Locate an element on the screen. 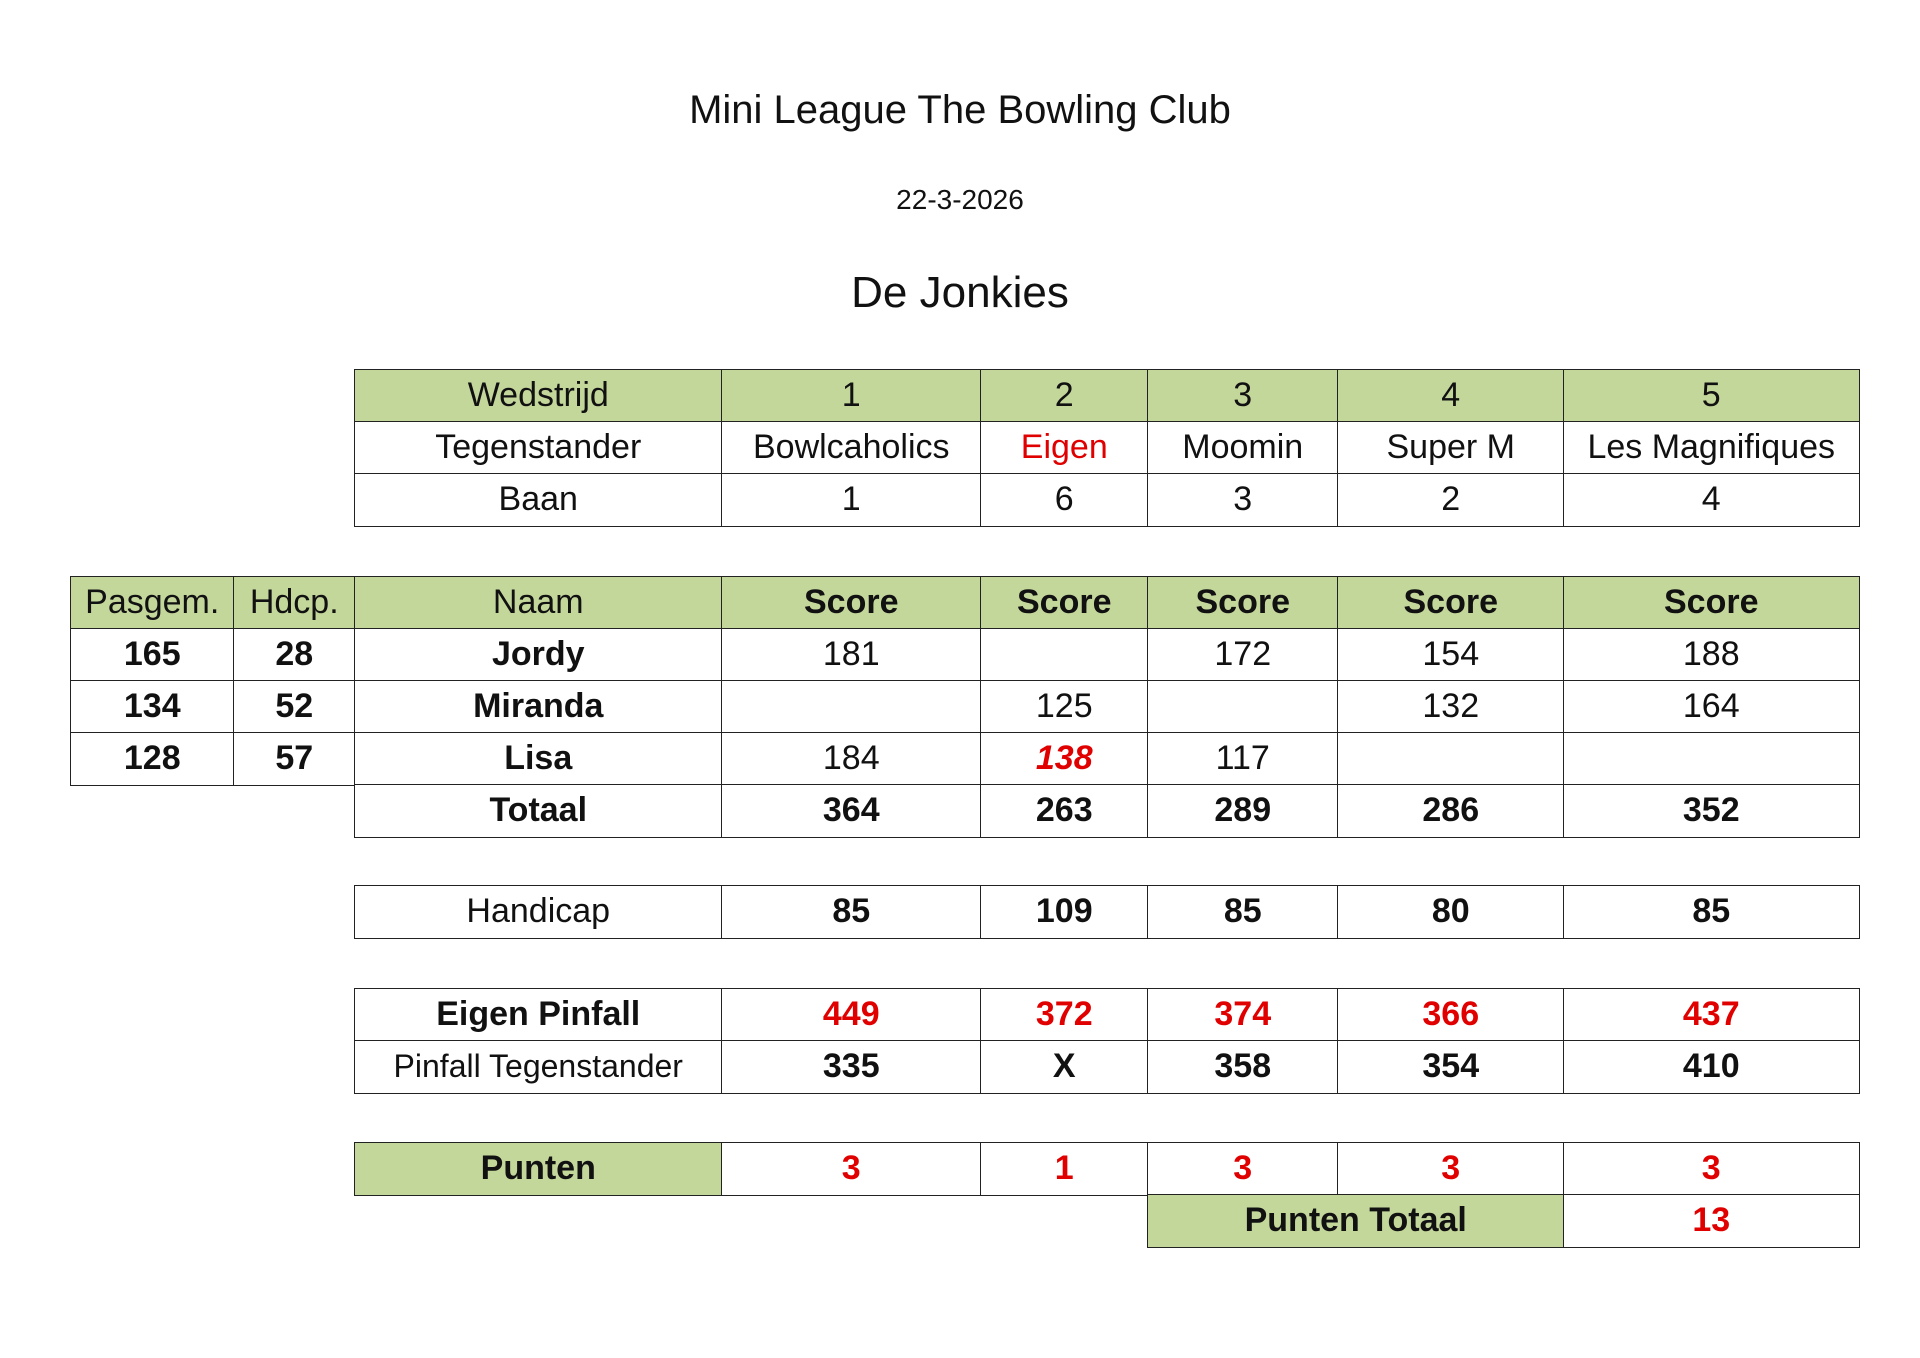  pinfall-tegenstander-cell: X is located at coordinates (1064, 1067).